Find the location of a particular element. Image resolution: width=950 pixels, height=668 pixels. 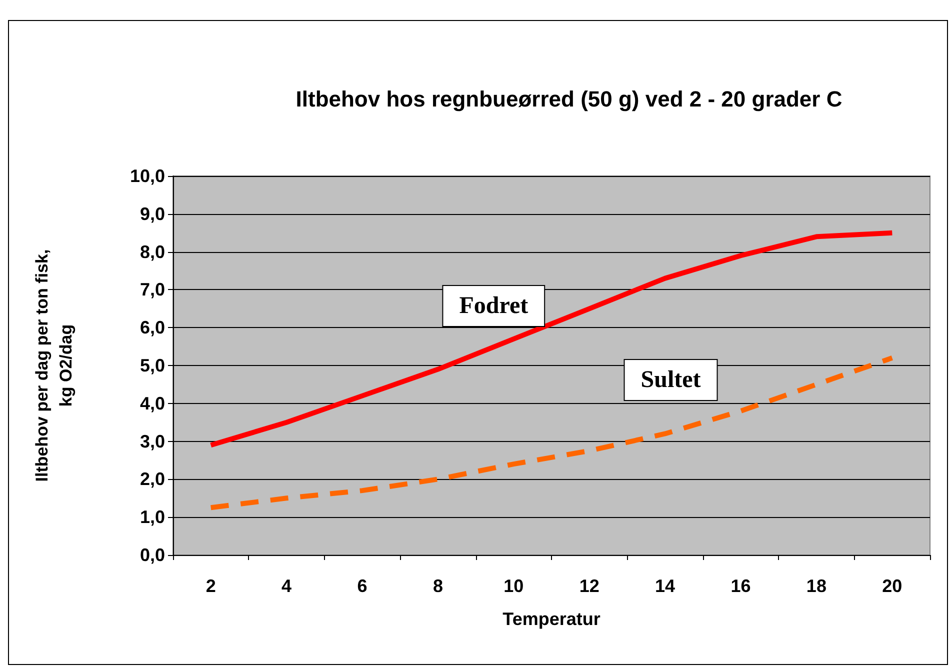

y-tick-label: 5,0 is located at coordinates (152, 366).